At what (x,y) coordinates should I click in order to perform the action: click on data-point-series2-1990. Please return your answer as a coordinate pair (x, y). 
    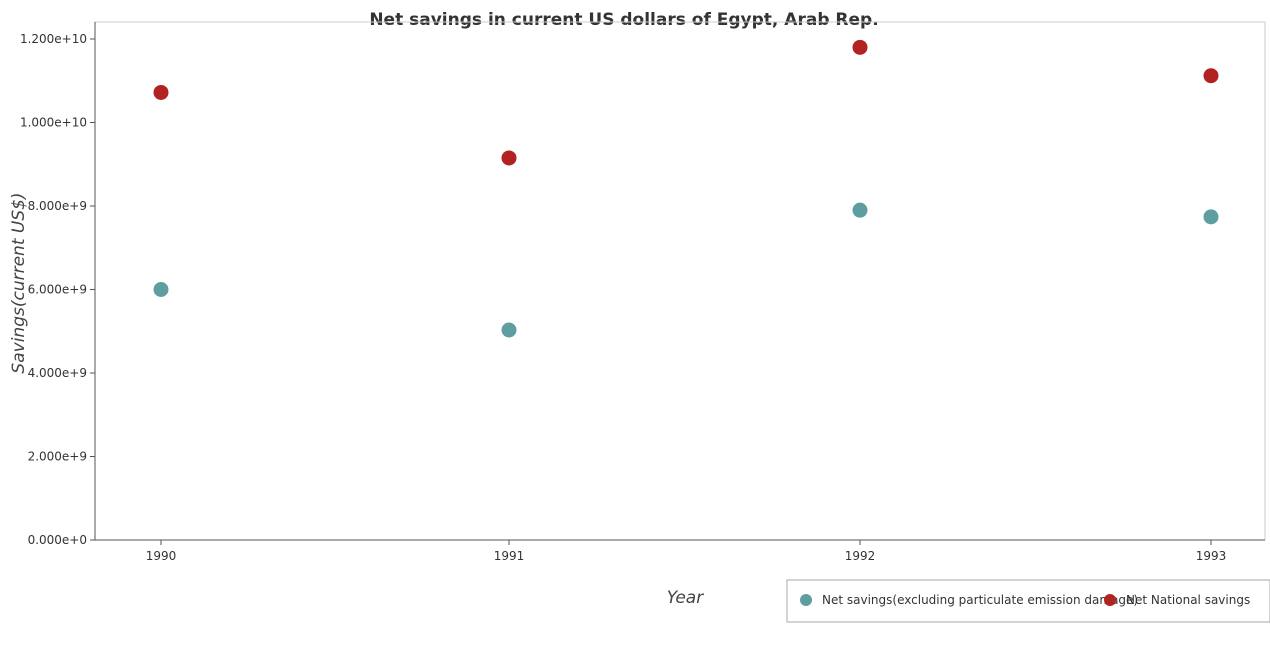
    Looking at the image, I should click on (161, 92).